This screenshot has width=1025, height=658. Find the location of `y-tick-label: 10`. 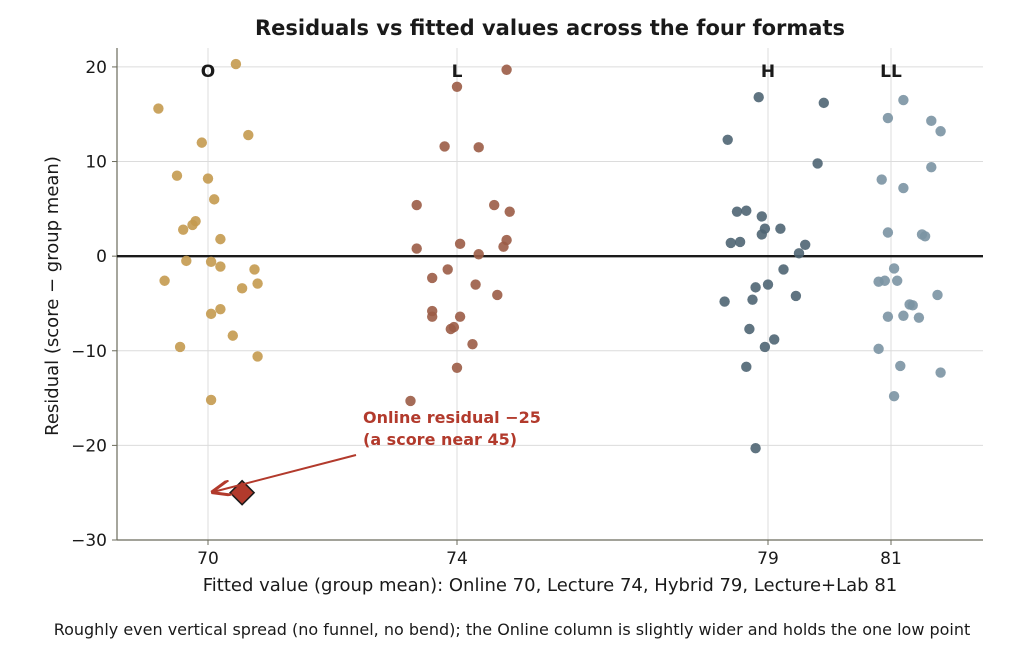

y-tick-label: 10 is located at coordinates (96, 163).